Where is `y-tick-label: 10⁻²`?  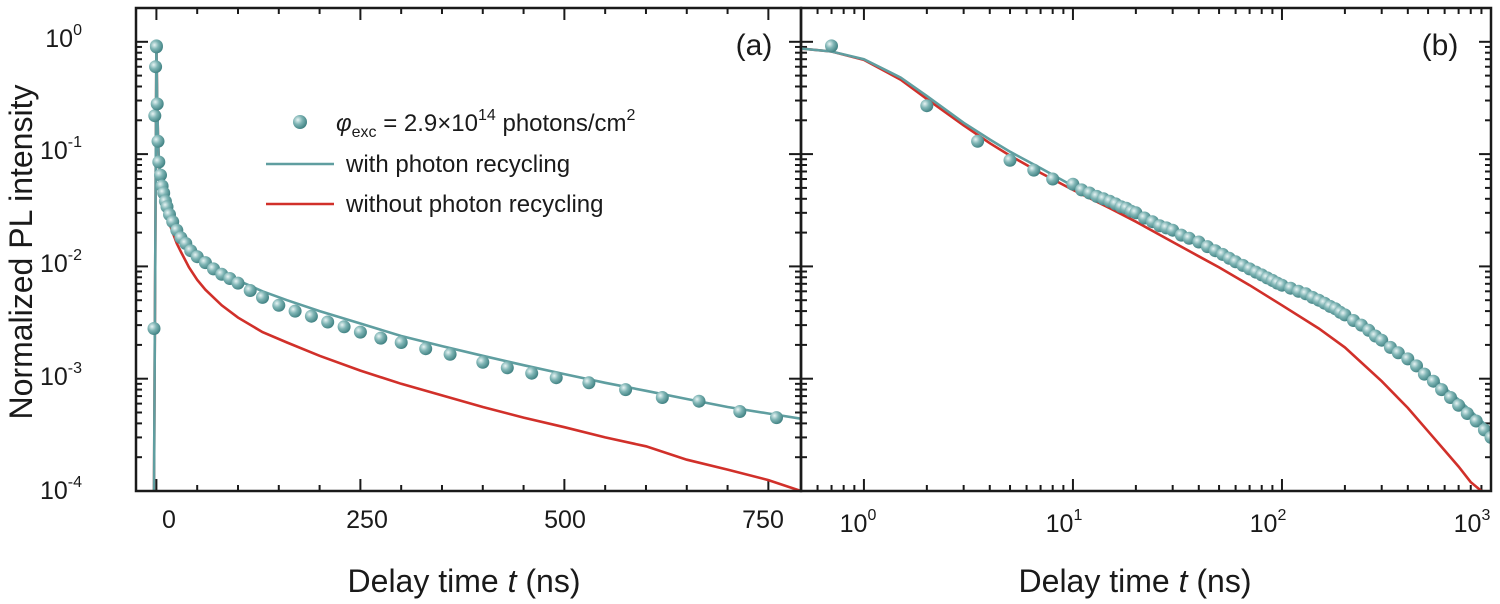
y-tick-label: 10⁻² is located at coordinates (61, 262).